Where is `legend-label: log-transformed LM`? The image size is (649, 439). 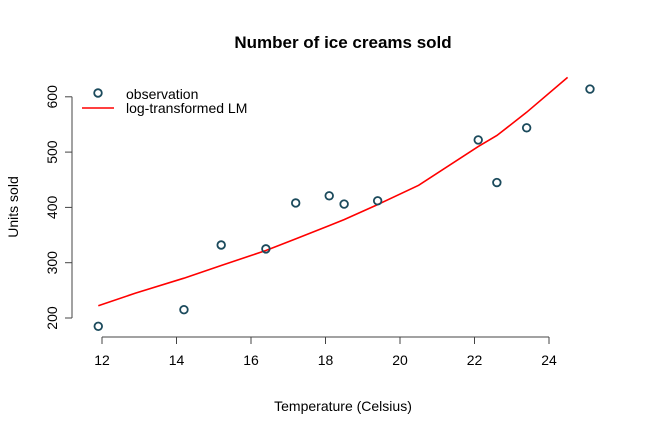 legend-label: log-transformed LM is located at coordinates (186, 108).